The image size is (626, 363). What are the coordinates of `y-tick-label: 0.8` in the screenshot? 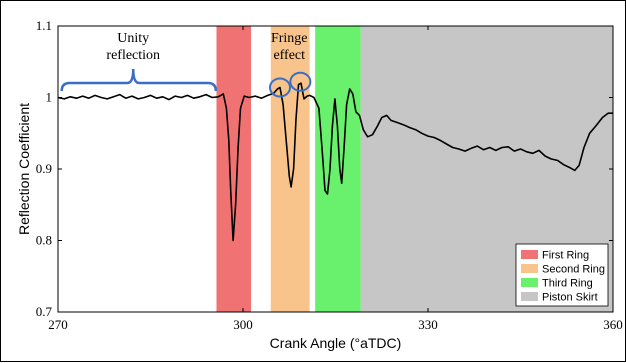 It's located at (44, 240).